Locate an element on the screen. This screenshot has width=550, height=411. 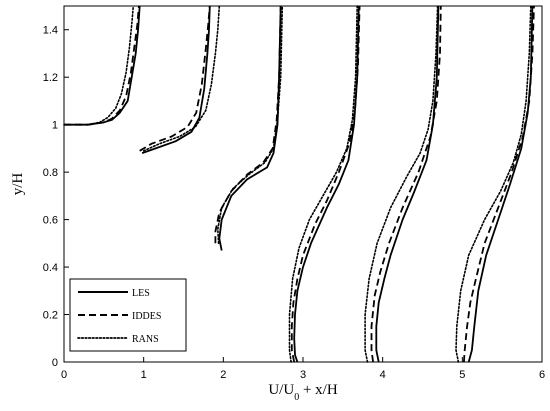
y-tick-label: 1.2 is located at coordinates (50, 78).